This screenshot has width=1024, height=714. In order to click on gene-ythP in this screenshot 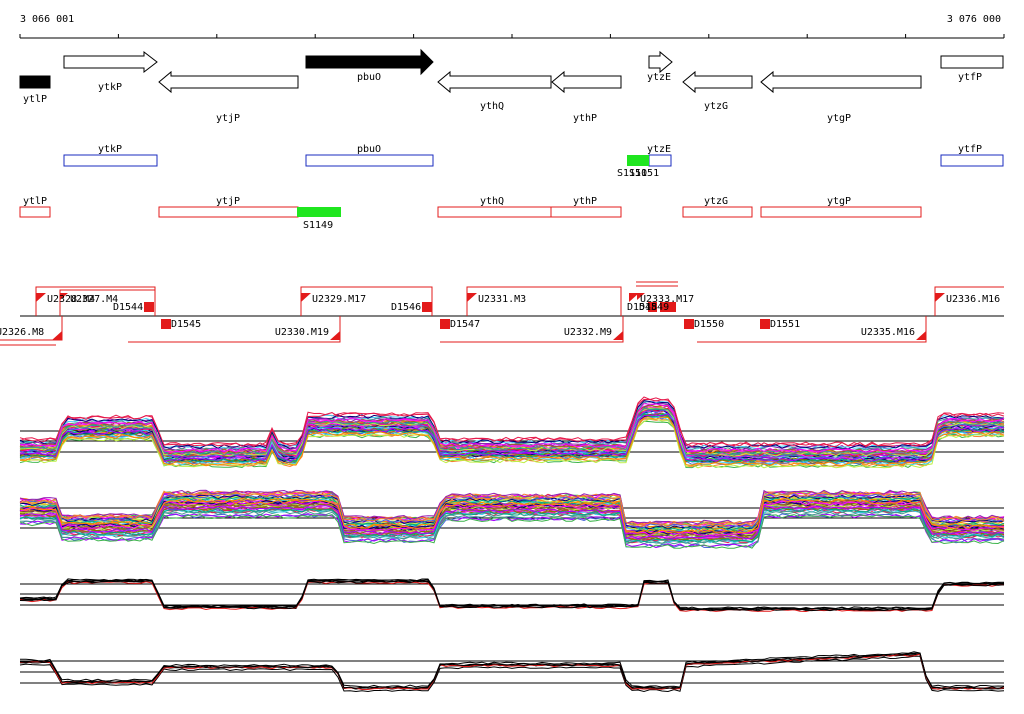, I will do `click(586, 82)`.